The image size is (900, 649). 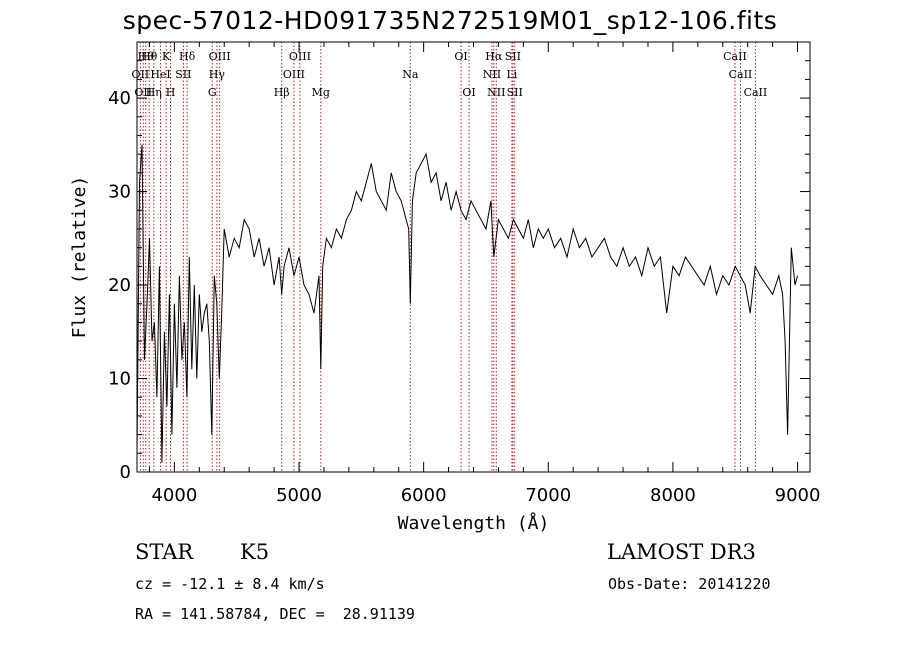 I want to click on y-tick-label: 30, so click(x=119, y=192).